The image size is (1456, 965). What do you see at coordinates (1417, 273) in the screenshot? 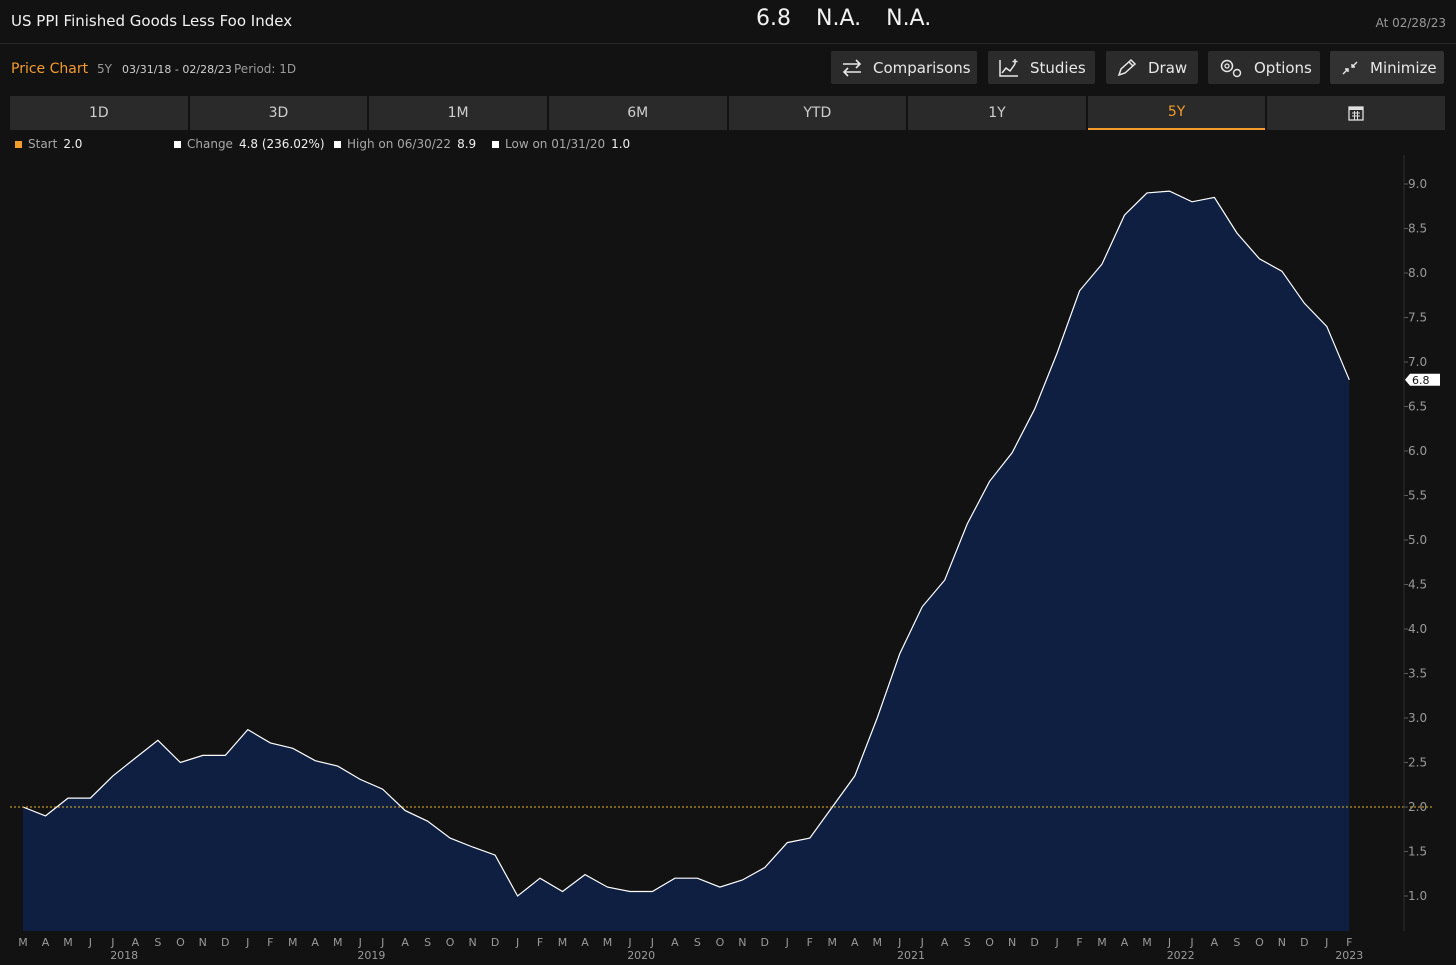
I see `y-tick-label: 8.0` at bounding box center [1417, 273].